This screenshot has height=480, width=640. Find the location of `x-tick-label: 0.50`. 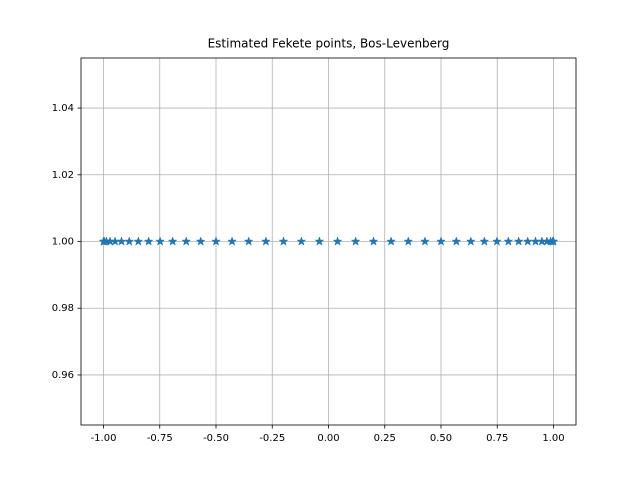

x-tick-label: 0.50 is located at coordinates (441, 438).